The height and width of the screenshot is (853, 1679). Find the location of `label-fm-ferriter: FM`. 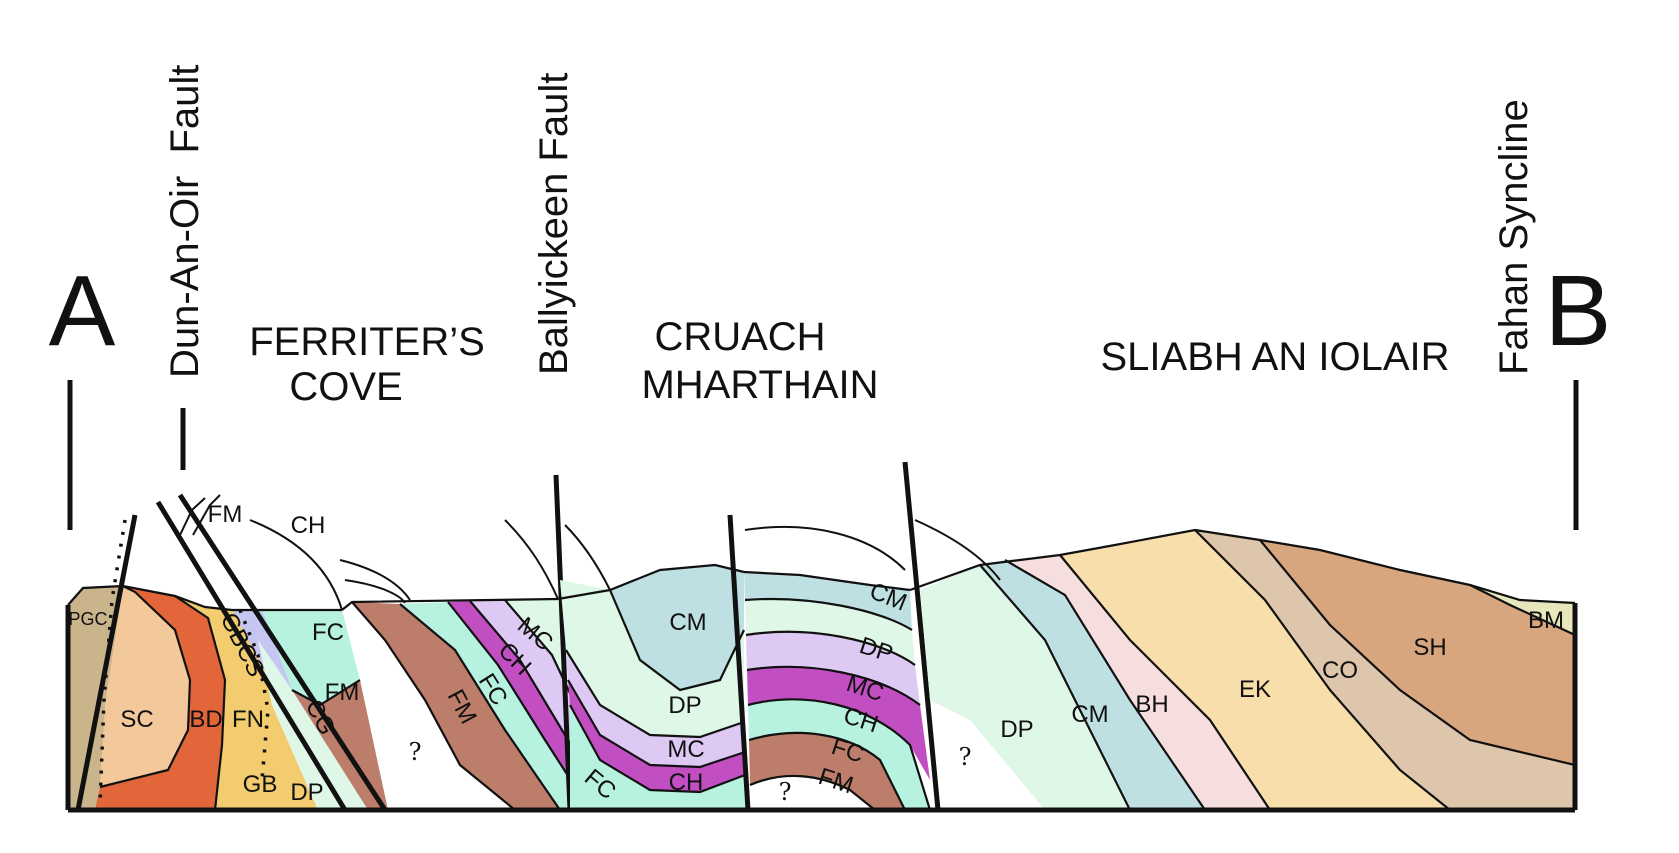

label-fm-ferriter: FM is located at coordinates (342, 692).